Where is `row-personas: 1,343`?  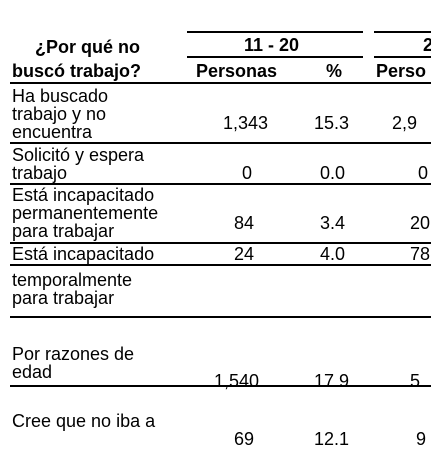
row-personas: 1,343 is located at coordinates (246, 123).